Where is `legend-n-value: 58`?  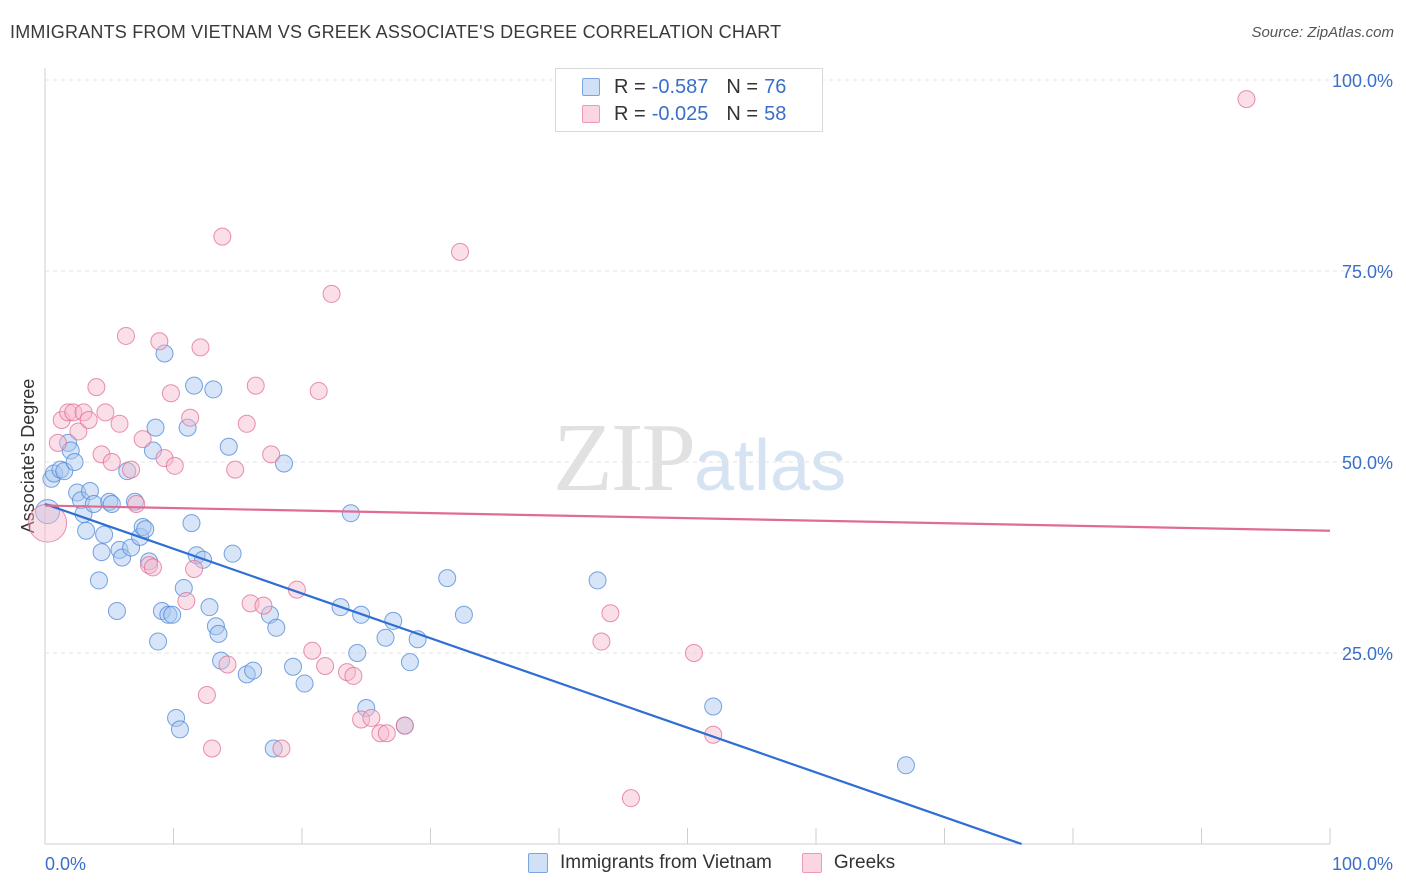
legend-n-value: 58 is located at coordinates (775, 113).